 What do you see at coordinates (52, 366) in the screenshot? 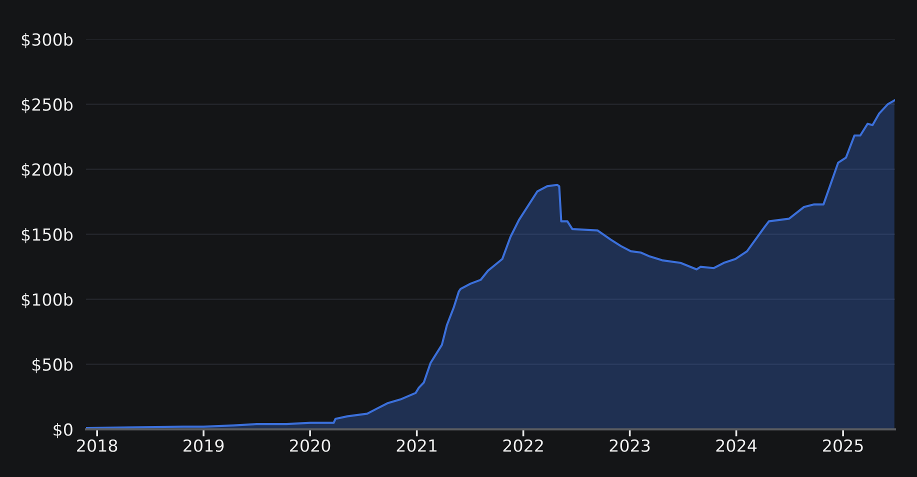
I see `y-tick-label: $50b` at bounding box center [52, 366].